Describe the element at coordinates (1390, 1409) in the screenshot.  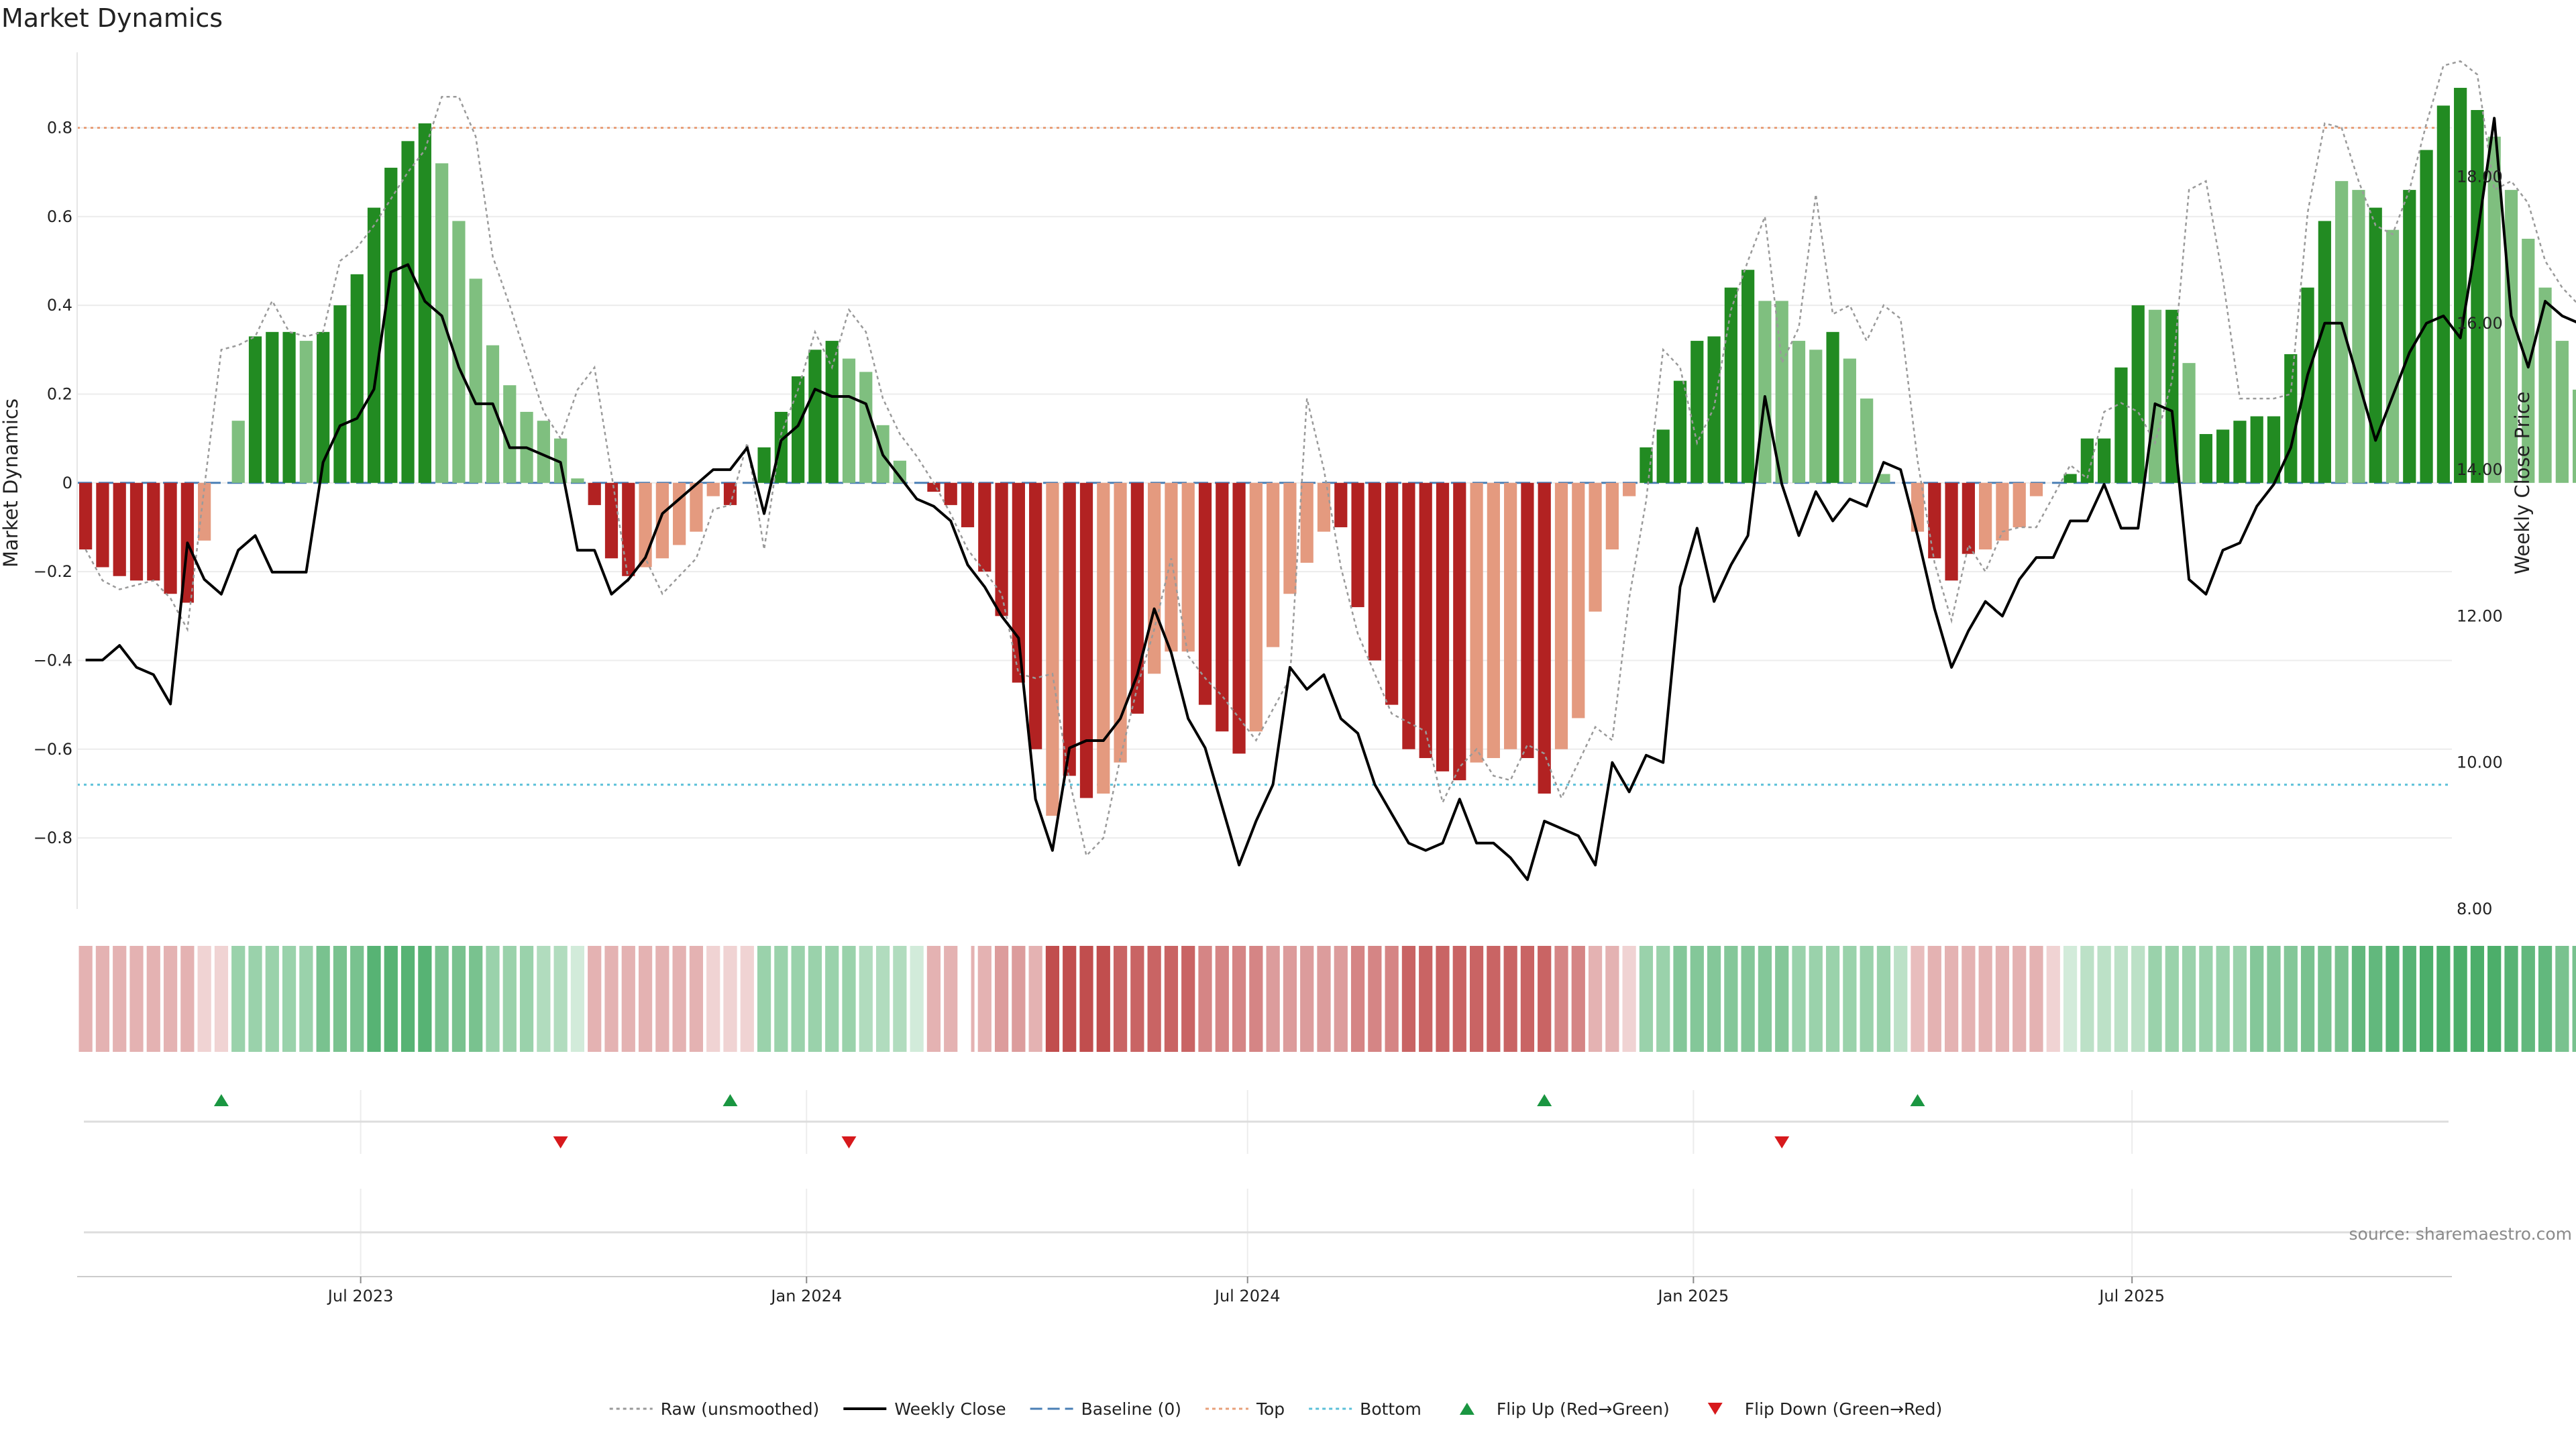
I see `legend-label: Bottom` at that location.